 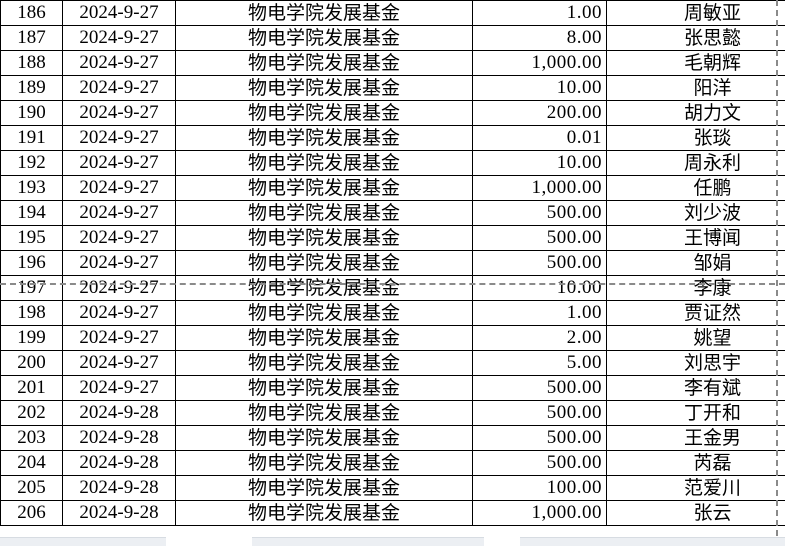 What do you see at coordinates (31, 63) in the screenshot?
I see `cell-sequence: 188` at bounding box center [31, 63].